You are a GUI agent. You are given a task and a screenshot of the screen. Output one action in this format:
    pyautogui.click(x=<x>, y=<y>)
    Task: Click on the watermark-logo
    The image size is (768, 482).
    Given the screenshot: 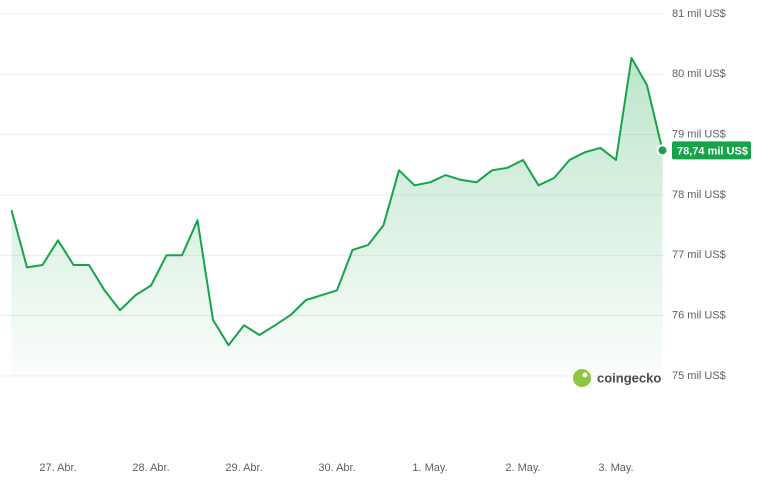 What is the action you would take?
    pyautogui.click(x=582, y=378)
    